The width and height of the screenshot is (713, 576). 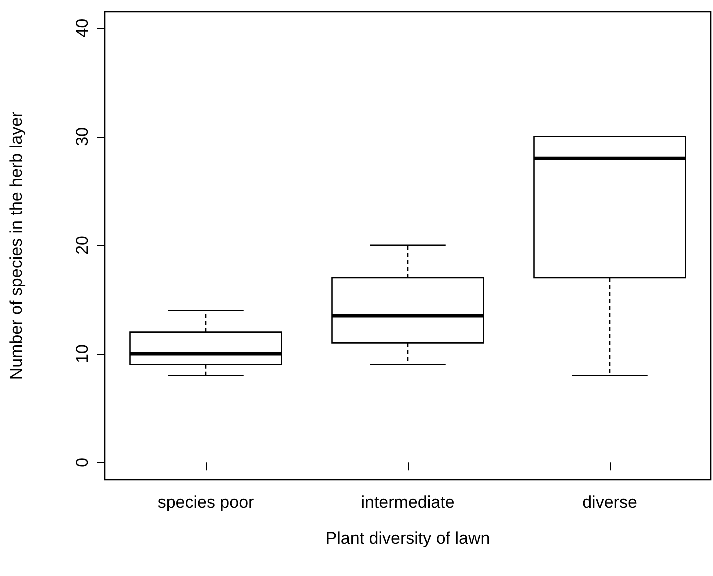 I want to click on y-axis-title: Number of species in the herb layer, so click(x=16, y=245).